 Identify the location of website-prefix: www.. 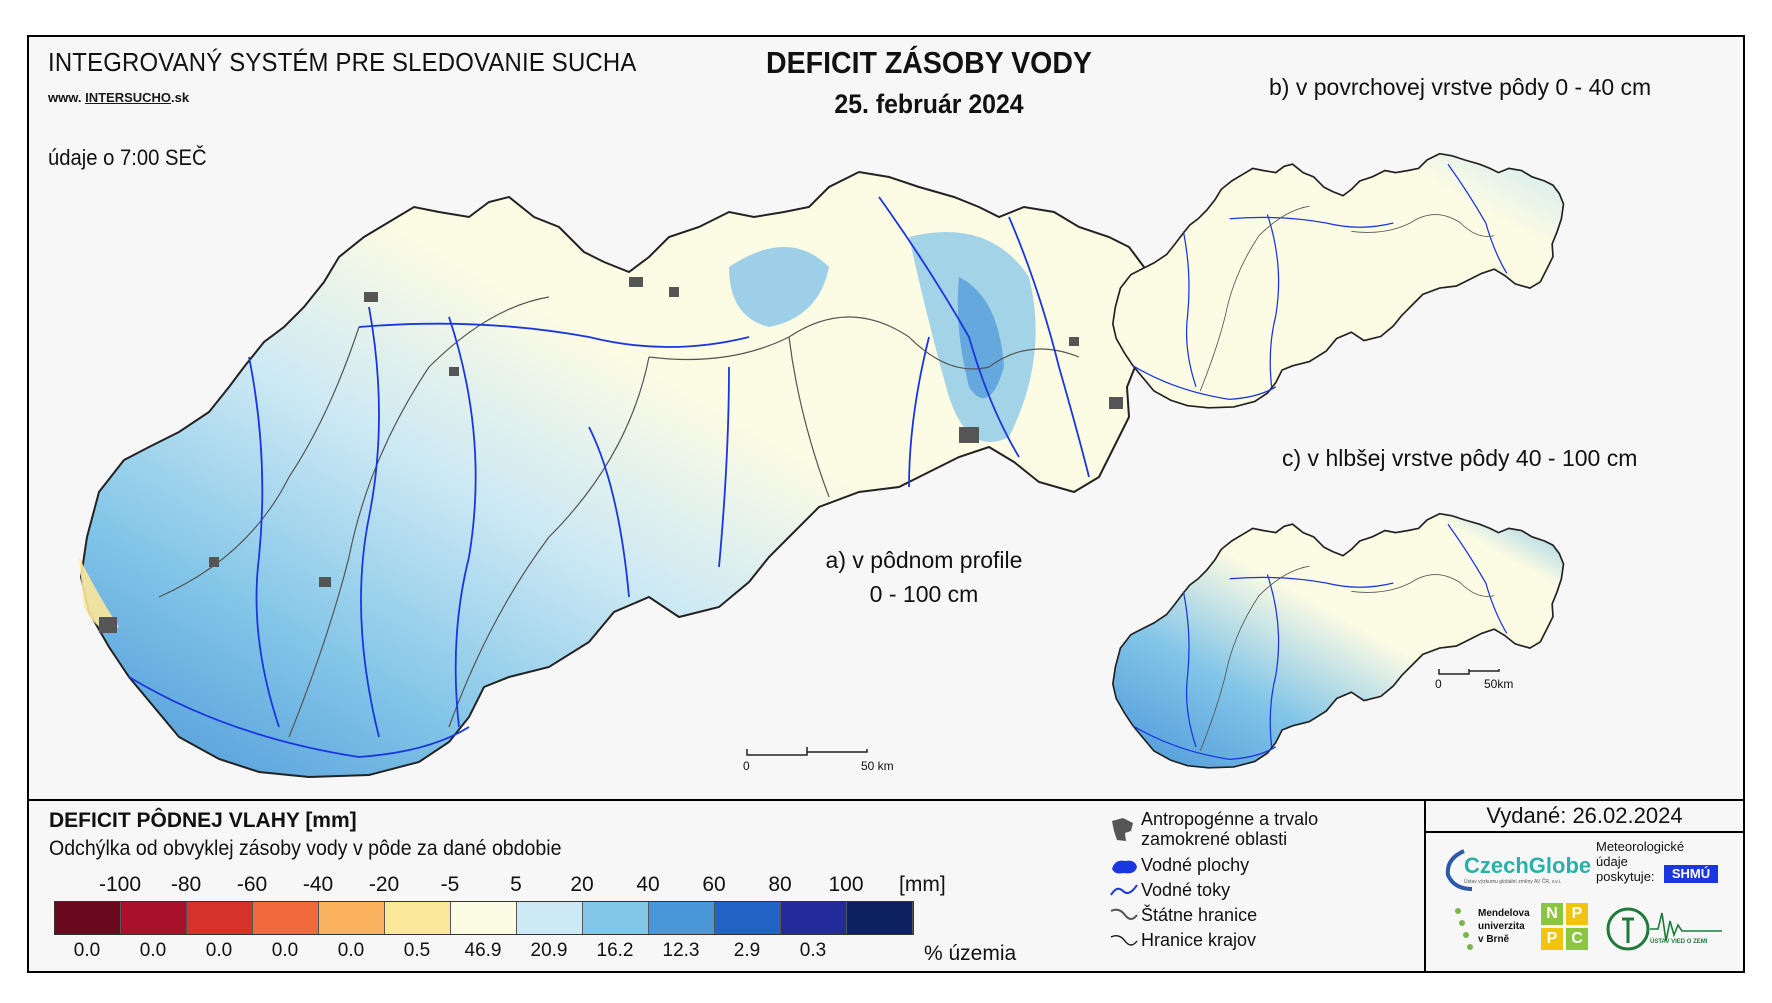
(65, 97).